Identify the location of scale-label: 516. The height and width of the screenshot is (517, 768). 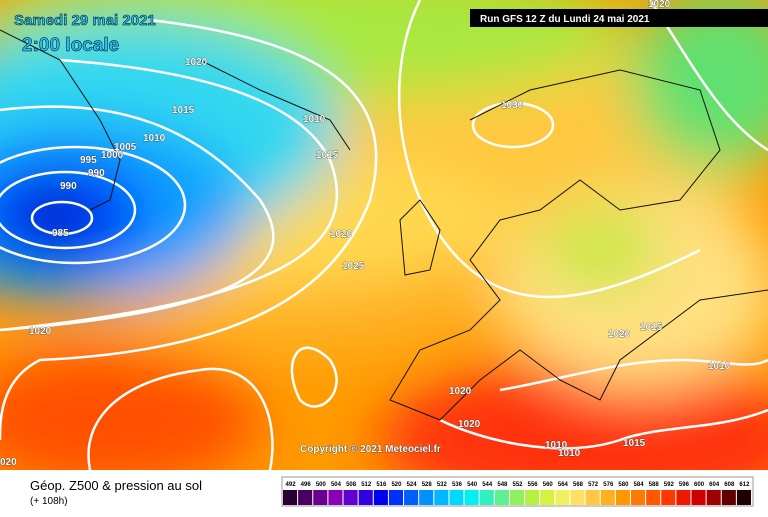
(381, 485).